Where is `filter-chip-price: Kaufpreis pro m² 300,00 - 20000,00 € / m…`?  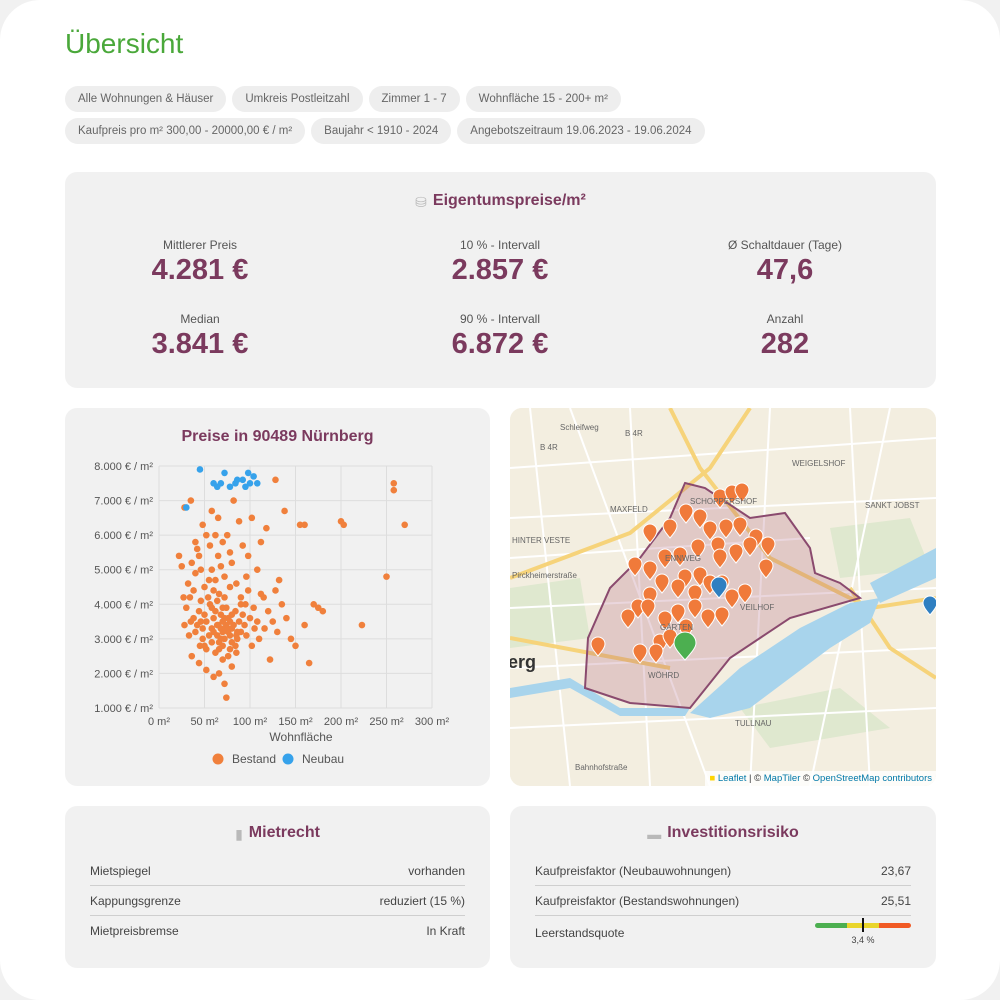 filter-chip-price: Kaufpreis pro m² 300,00 - 20000,00 € / m… is located at coordinates (185, 131).